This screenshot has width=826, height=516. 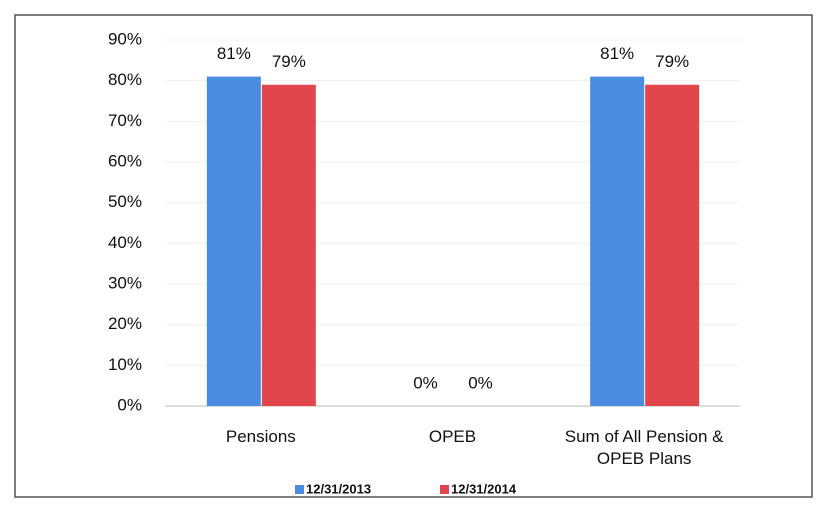 I want to click on y-tick-label: 30%, so click(x=125, y=282).